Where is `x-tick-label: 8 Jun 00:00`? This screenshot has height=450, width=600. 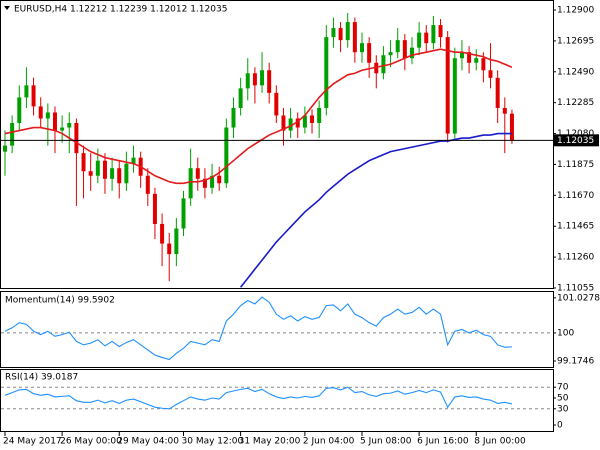 x-tick-label: 8 Jun 00:00 is located at coordinates (500, 442).